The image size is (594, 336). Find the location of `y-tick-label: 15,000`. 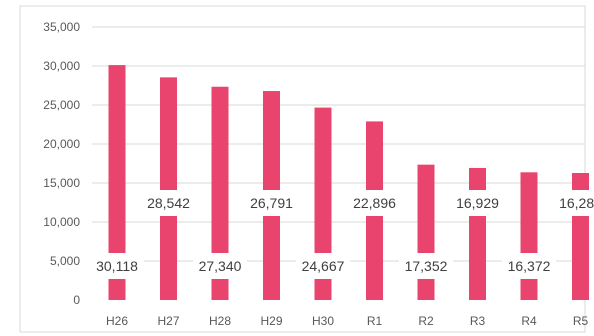

y-tick-label: 15,000 is located at coordinates (61, 183).